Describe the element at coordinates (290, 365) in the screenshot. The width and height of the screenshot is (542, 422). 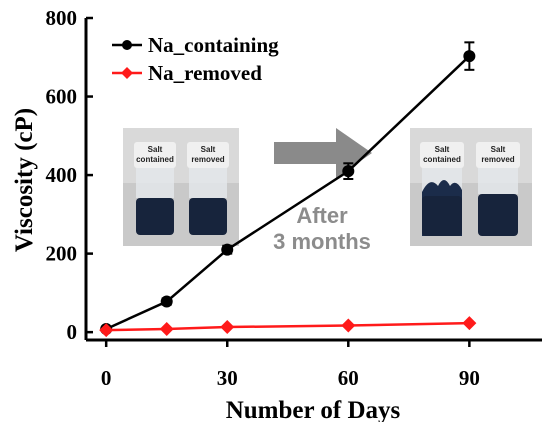
I see `x-ticks: 0 30 60 90` at that location.